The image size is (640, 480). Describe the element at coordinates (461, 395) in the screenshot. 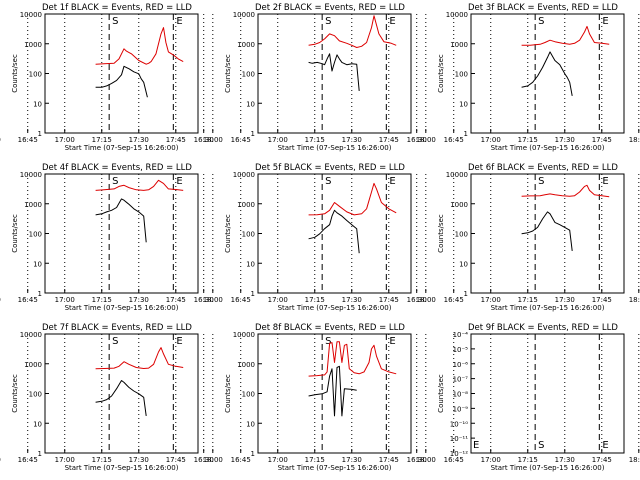

I see `y-tick-label: 10⁻⁸` at that location.